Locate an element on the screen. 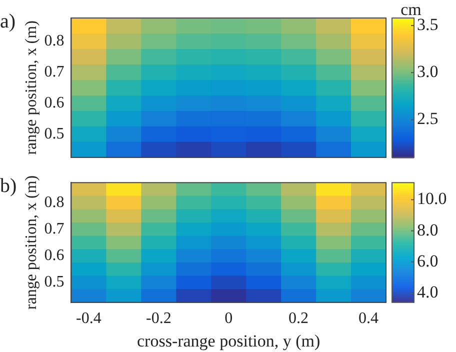 This screenshot has width=456, height=352. color-bar-label: 6.0 is located at coordinates (427, 260).